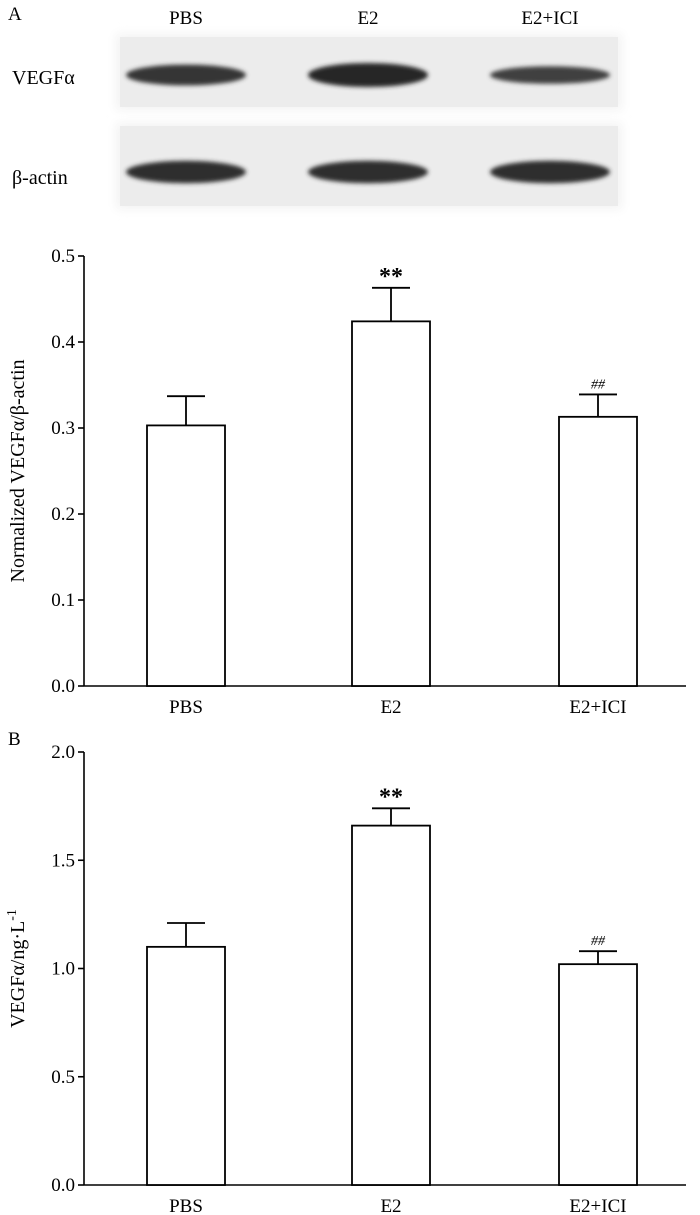 This screenshot has width=700, height=1215. I want to click on blot-lane-label: E2, so click(367, 18).